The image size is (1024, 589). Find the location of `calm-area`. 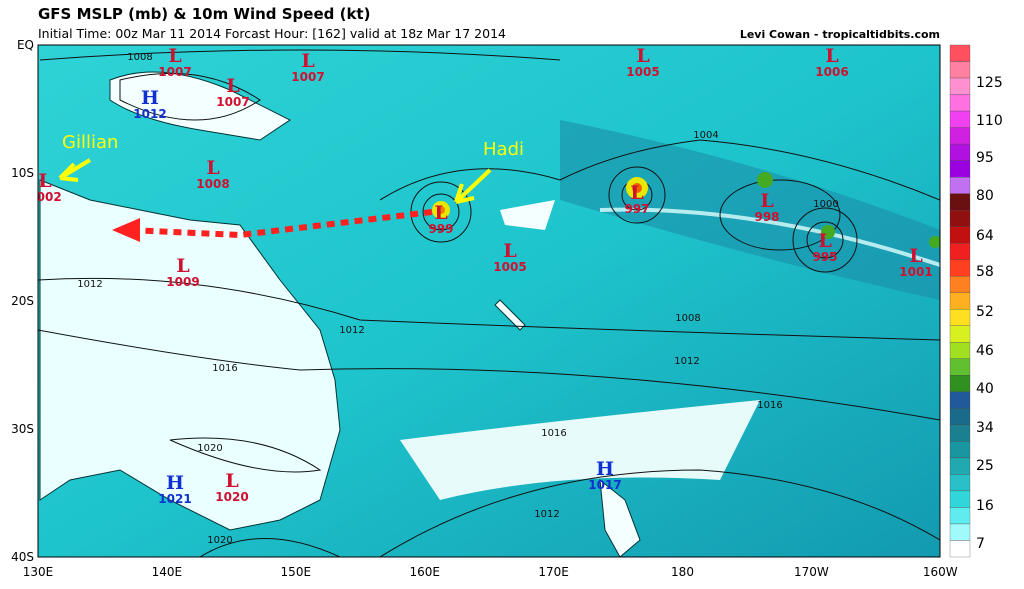

calm-area is located at coordinates (580, 450).